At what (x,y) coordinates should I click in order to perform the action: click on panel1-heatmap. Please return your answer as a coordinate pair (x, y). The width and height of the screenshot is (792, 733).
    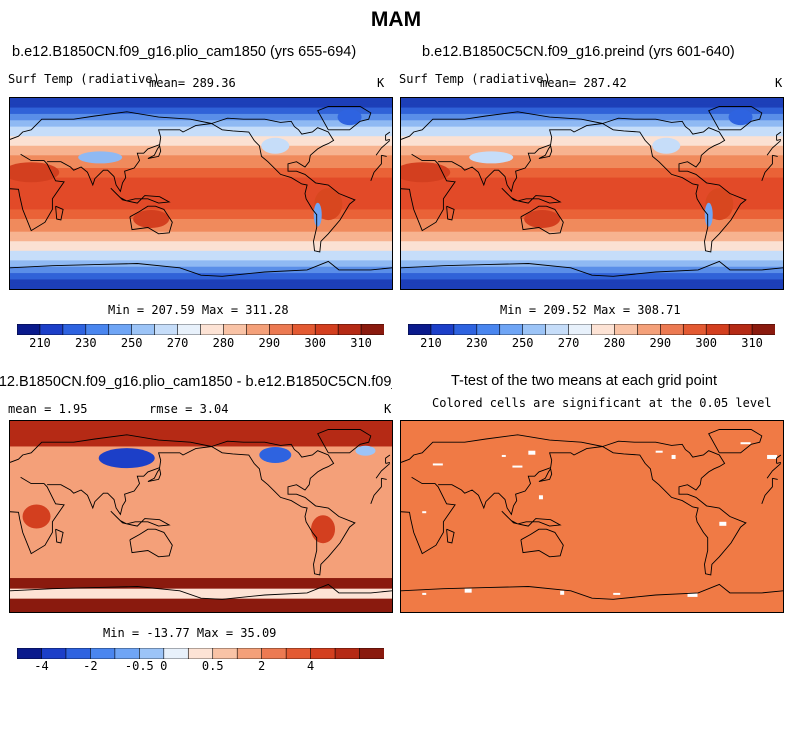
    Looking at the image, I should click on (201, 193).